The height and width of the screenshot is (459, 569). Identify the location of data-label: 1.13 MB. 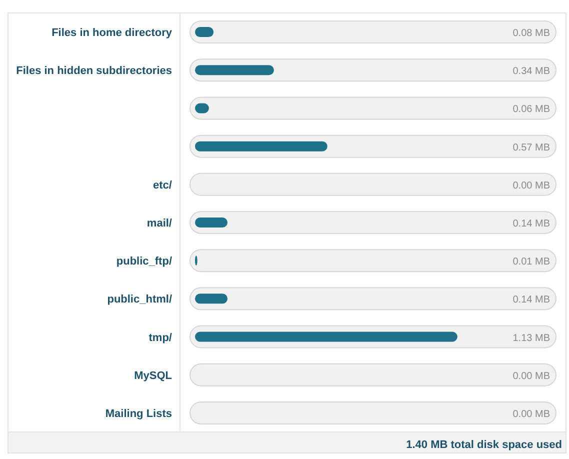
(531, 338).